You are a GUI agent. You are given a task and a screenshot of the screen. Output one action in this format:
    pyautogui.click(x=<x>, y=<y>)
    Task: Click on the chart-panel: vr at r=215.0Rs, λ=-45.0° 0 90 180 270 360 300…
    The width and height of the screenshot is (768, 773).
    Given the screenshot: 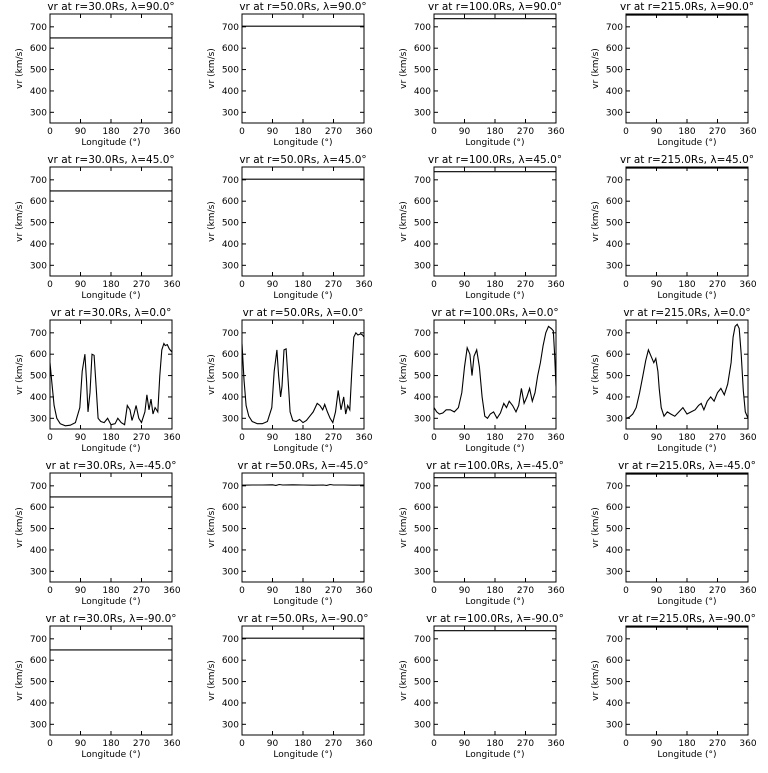 What is the action you would take?
    pyautogui.click(x=674, y=533)
    